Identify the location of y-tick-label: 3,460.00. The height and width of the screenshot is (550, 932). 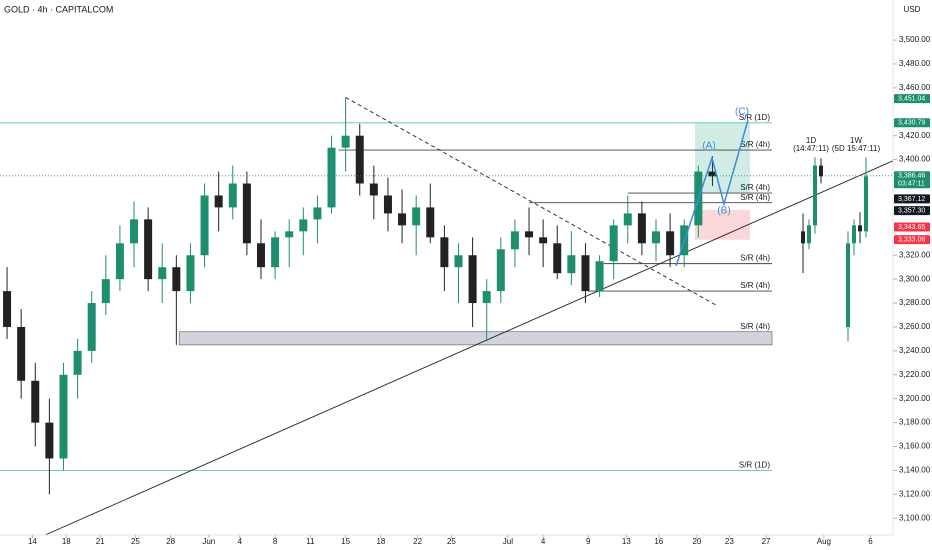
(915, 87).